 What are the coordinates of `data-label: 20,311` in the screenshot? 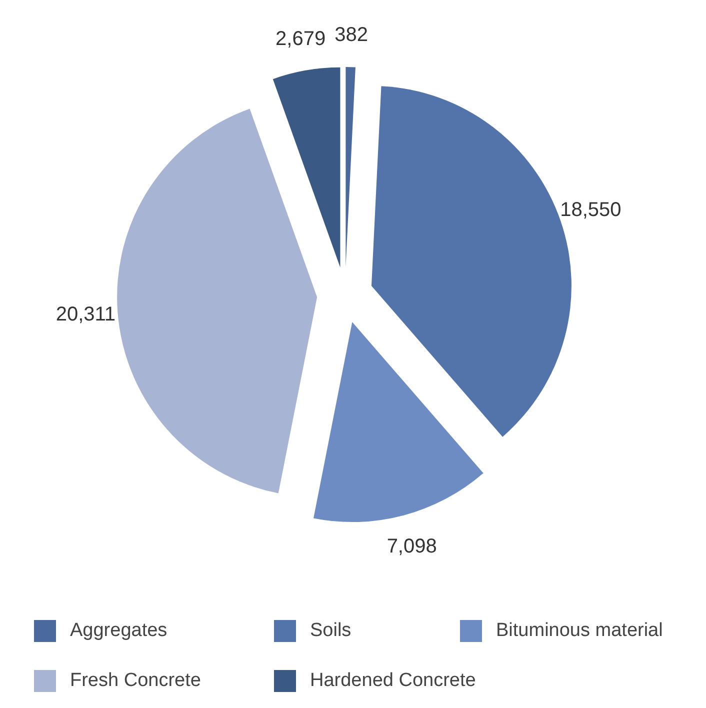 It's located at (86, 314).